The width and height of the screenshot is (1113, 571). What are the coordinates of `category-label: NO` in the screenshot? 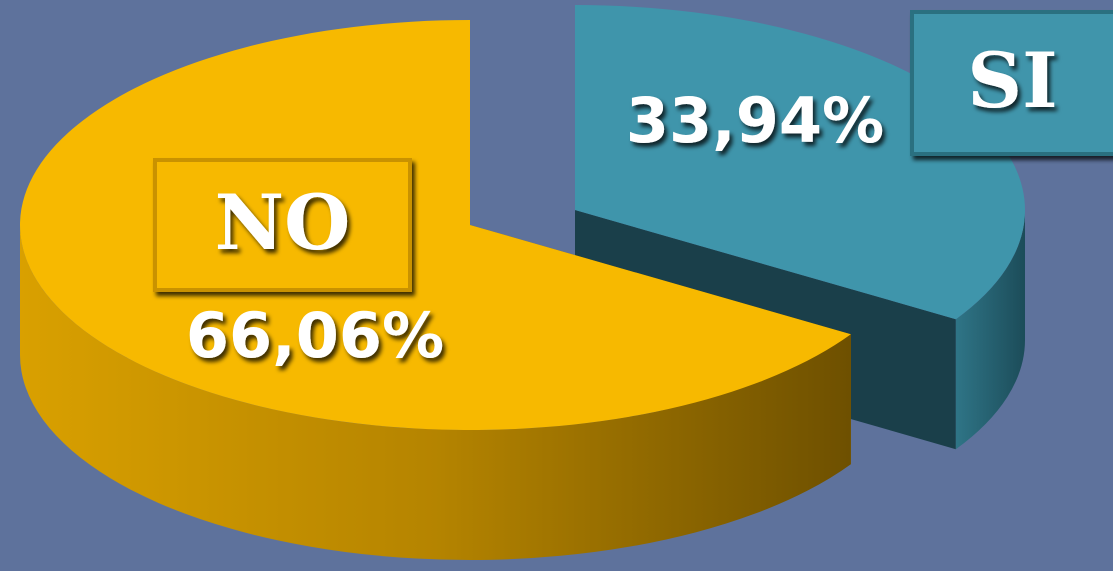 It's located at (283, 222).